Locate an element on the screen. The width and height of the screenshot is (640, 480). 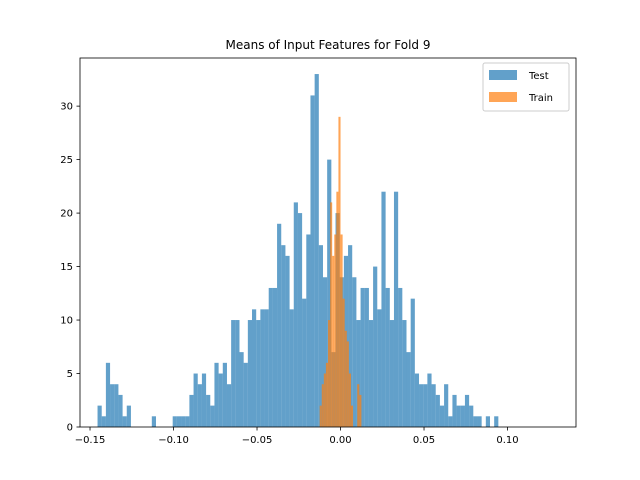
y-tick-label: 20 is located at coordinates (66, 214).